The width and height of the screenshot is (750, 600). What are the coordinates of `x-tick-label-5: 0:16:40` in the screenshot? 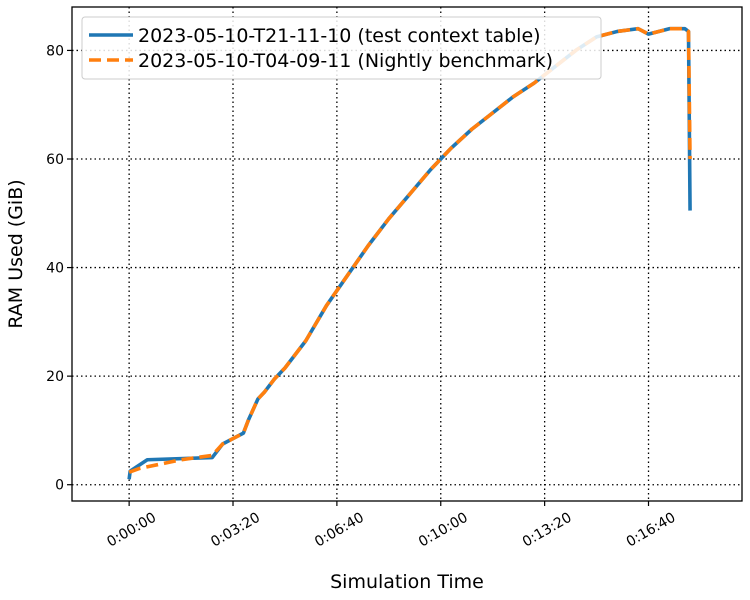 It's located at (651, 530).